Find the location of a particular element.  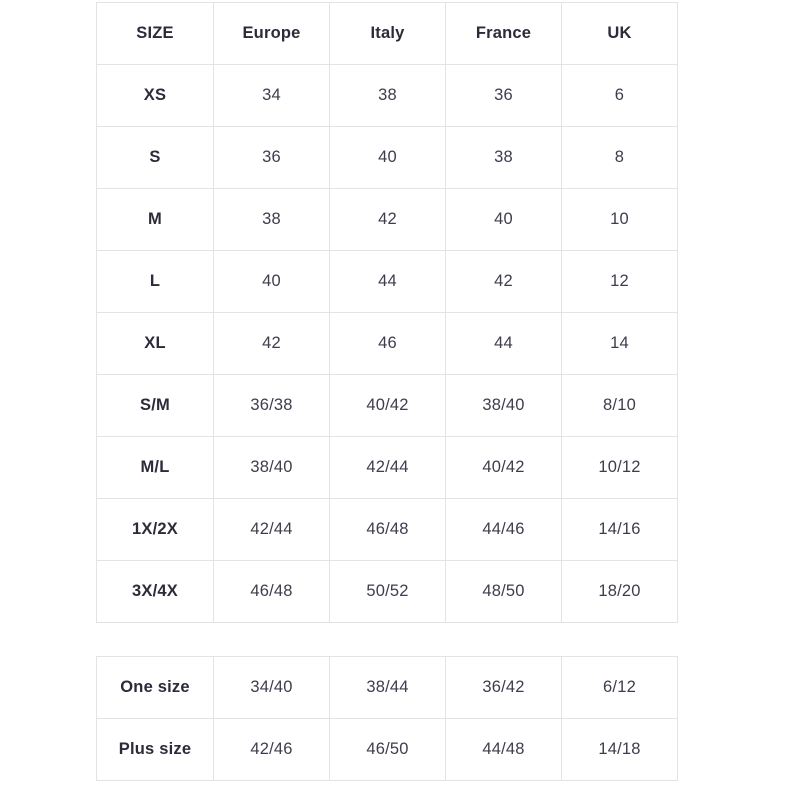

value-cell: 38/44 is located at coordinates (387, 687).